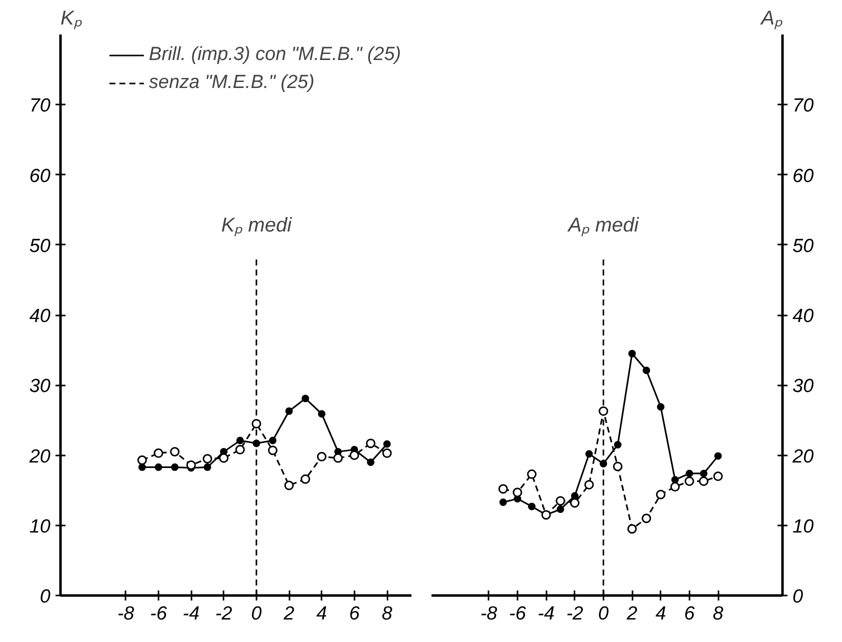 The height and width of the screenshot is (642, 842). I want to click on annotation: Kₚ medi, so click(256, 225).